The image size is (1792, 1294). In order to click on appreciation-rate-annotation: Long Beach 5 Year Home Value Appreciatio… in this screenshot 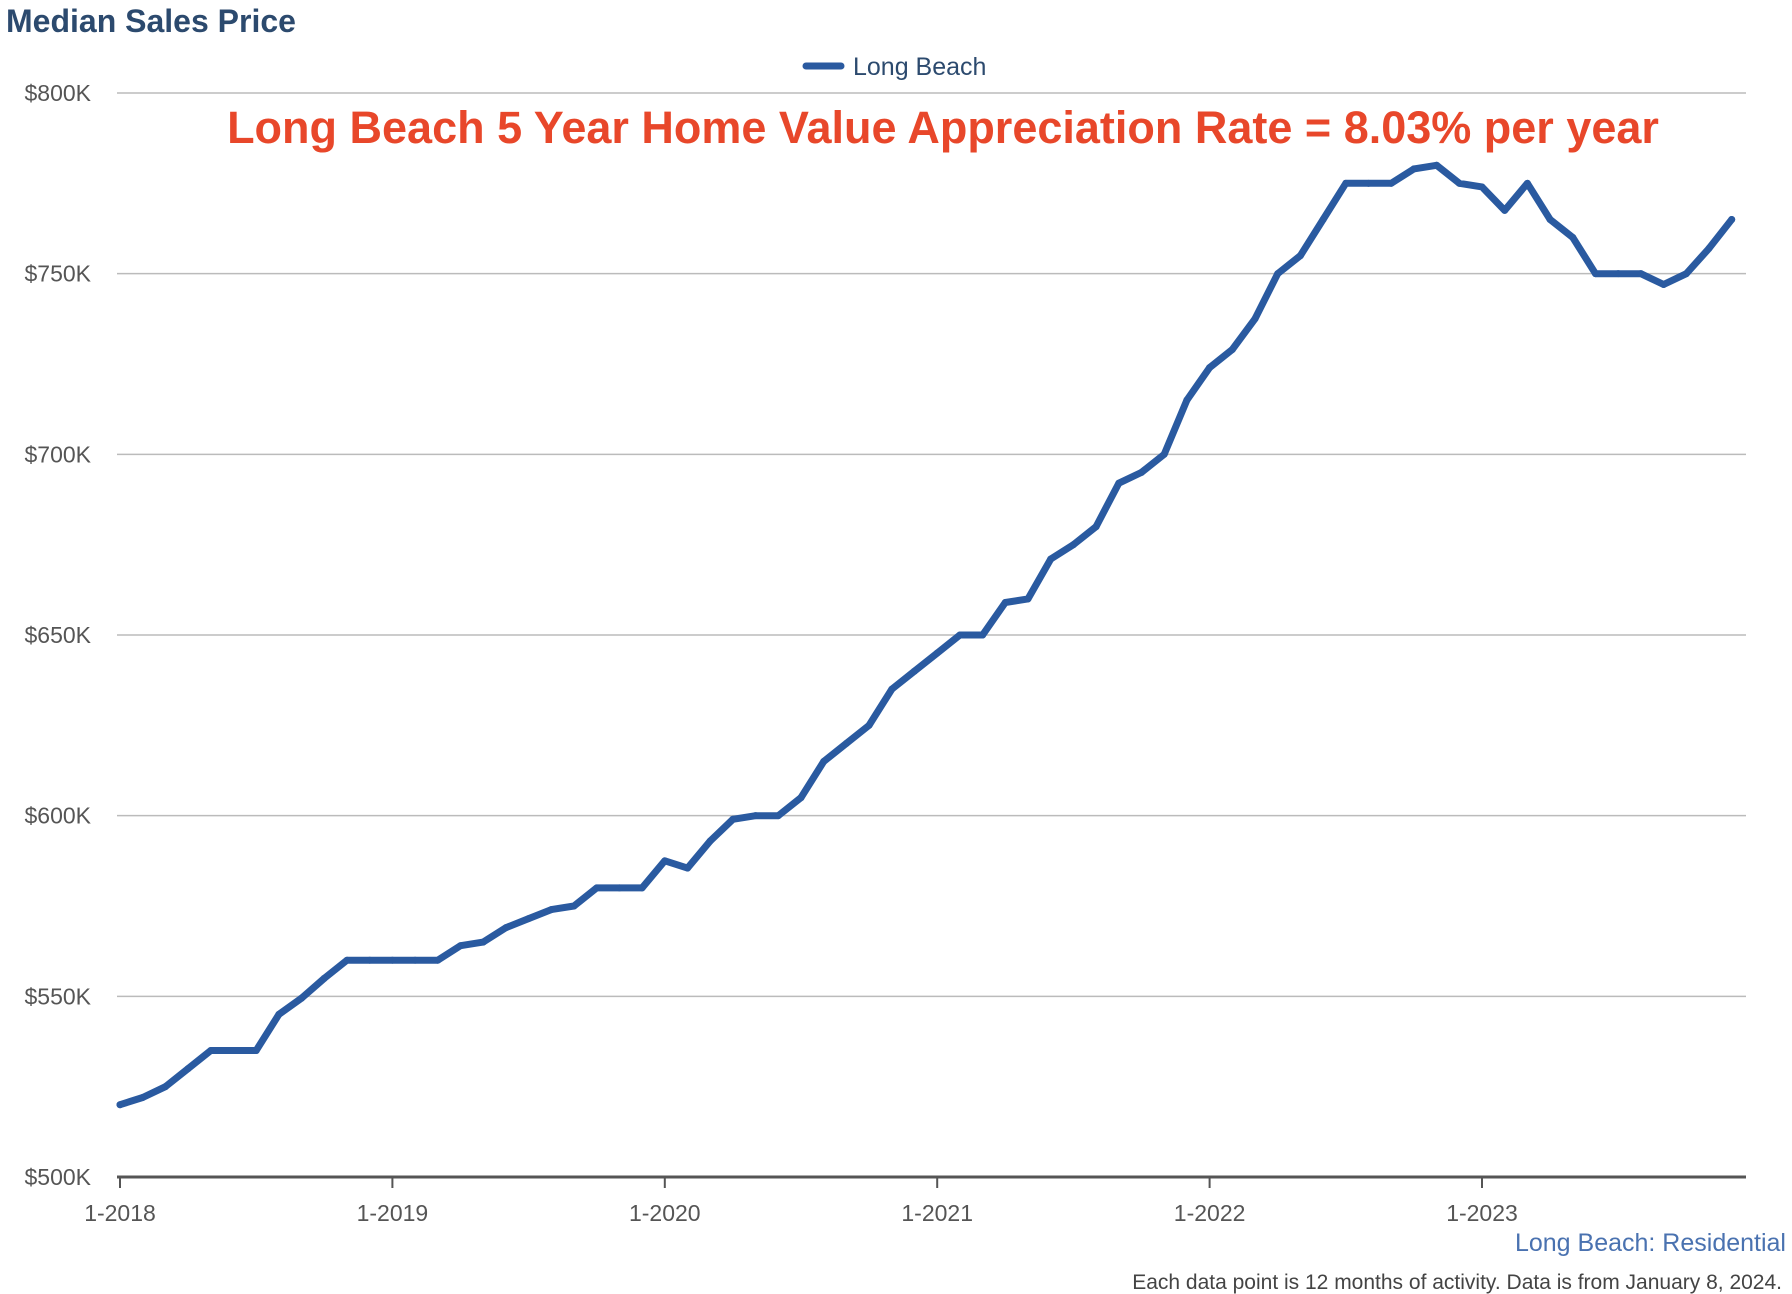, I will do `click(943, 127)`.